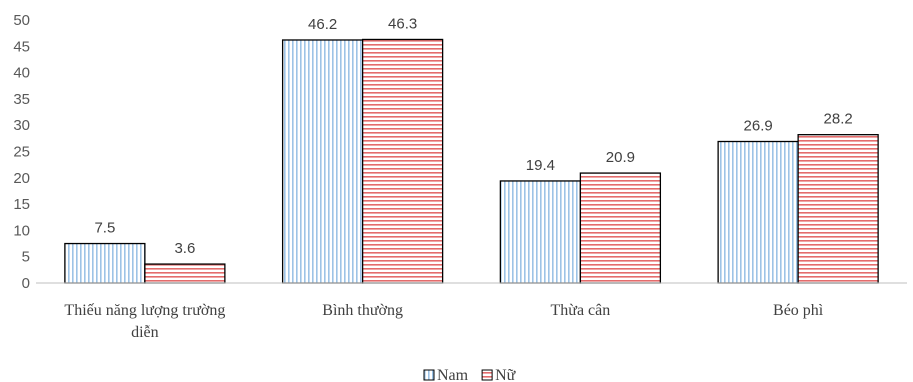 The image size is (913, 382). What do you see at coordinates (487, 375) in the screenshot?
I see `legend-swatch-nữ` at bounding box center [487, 375].